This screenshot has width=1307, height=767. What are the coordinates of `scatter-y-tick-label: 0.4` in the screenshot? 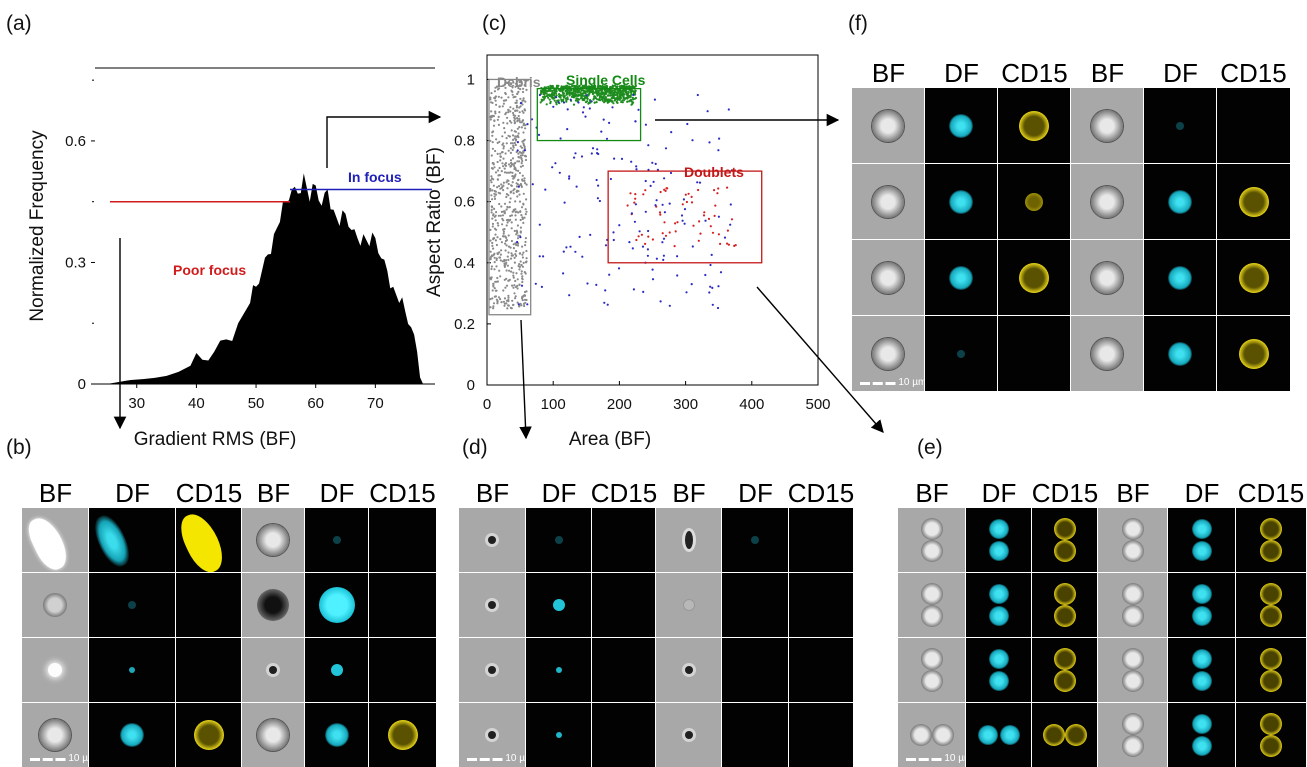 It's located at (464, 263).